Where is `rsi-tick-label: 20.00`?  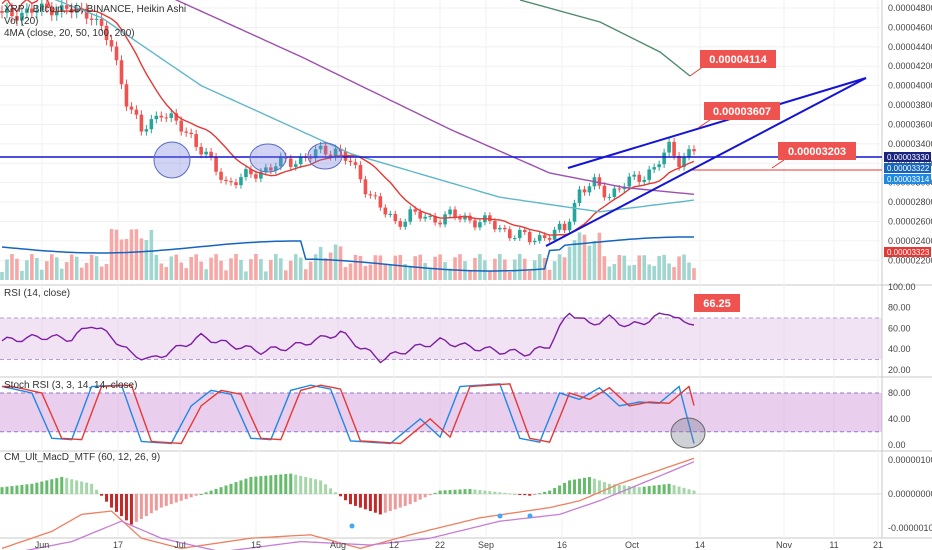 rsi-tick-label: 20.00 is located at coordinates (899, 370).